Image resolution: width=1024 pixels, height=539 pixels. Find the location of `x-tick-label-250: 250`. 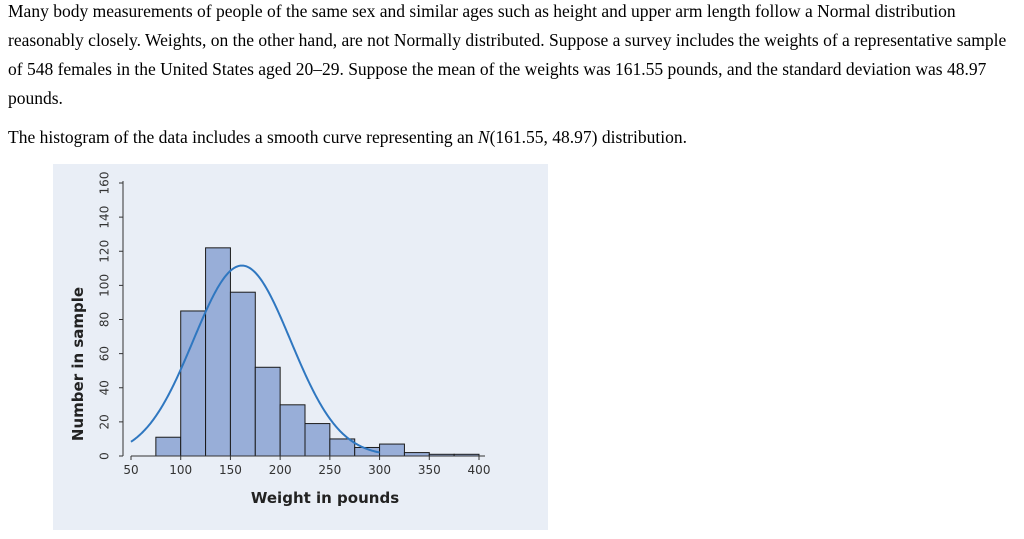

x-tick-label-250: 250 is located at coordinates (329, 470).